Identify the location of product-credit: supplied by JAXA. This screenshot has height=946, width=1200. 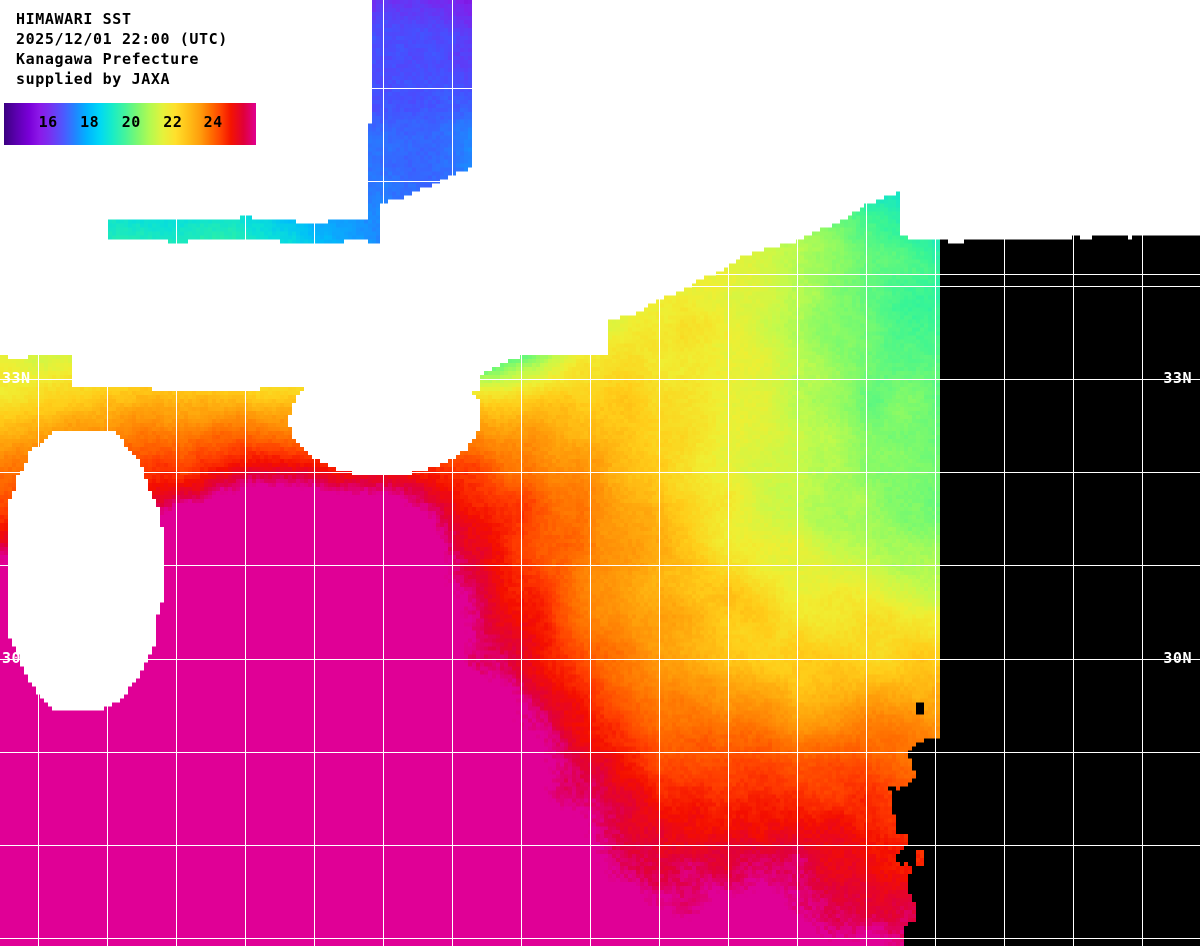
(93, 79).